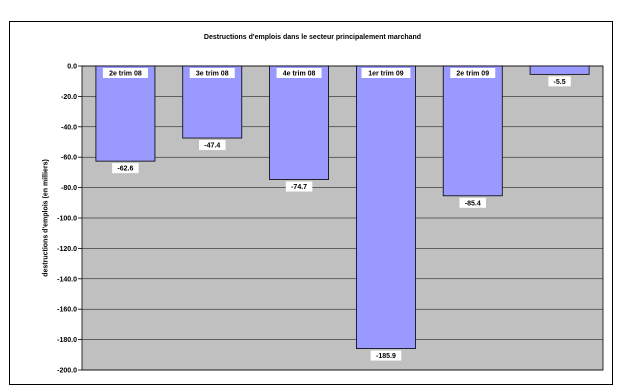  I want to click on y-tick-label: -100.0, so click(67, 219).